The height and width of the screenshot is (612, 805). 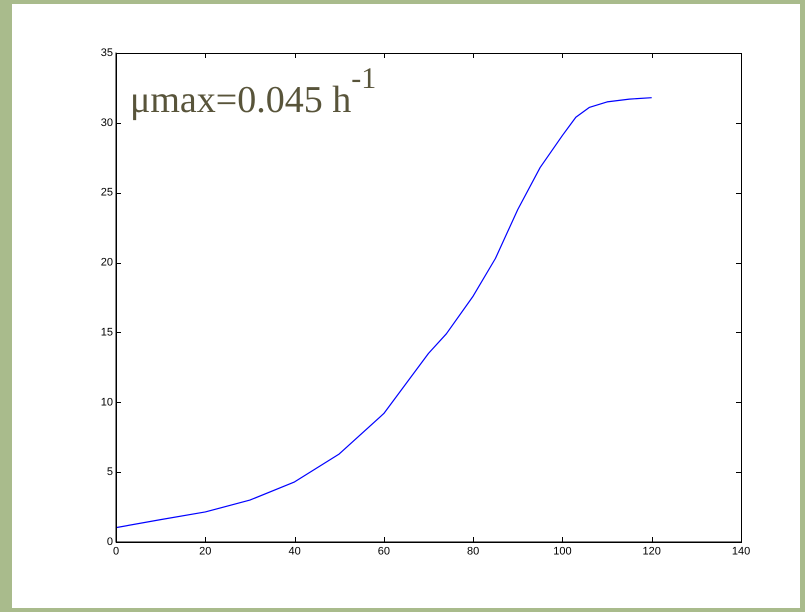 I want to click on y-tick-label: 15, so click(x=106, y=332).